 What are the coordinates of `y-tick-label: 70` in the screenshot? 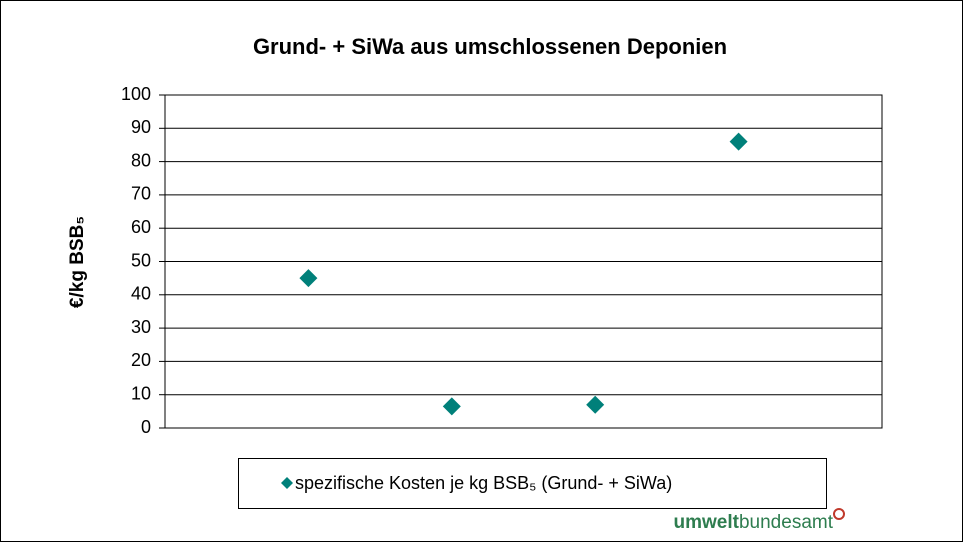 It's located at (141, 194).